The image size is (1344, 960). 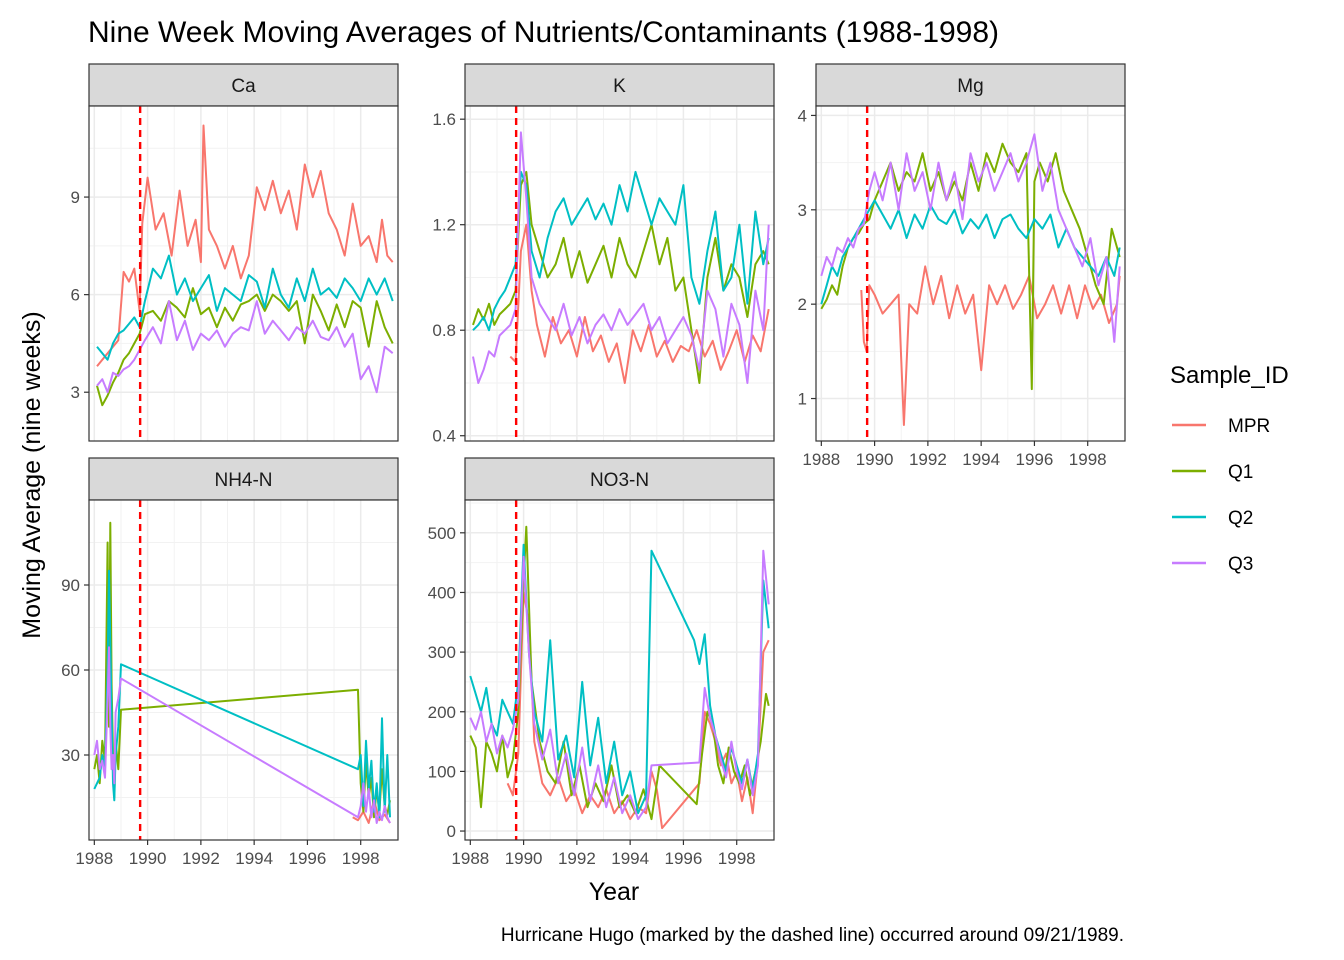 What do you see at coordinates (1240, 472) in the screenshot?
I see `legend-label-q1: Q1` at bounding box center [1240, 472].